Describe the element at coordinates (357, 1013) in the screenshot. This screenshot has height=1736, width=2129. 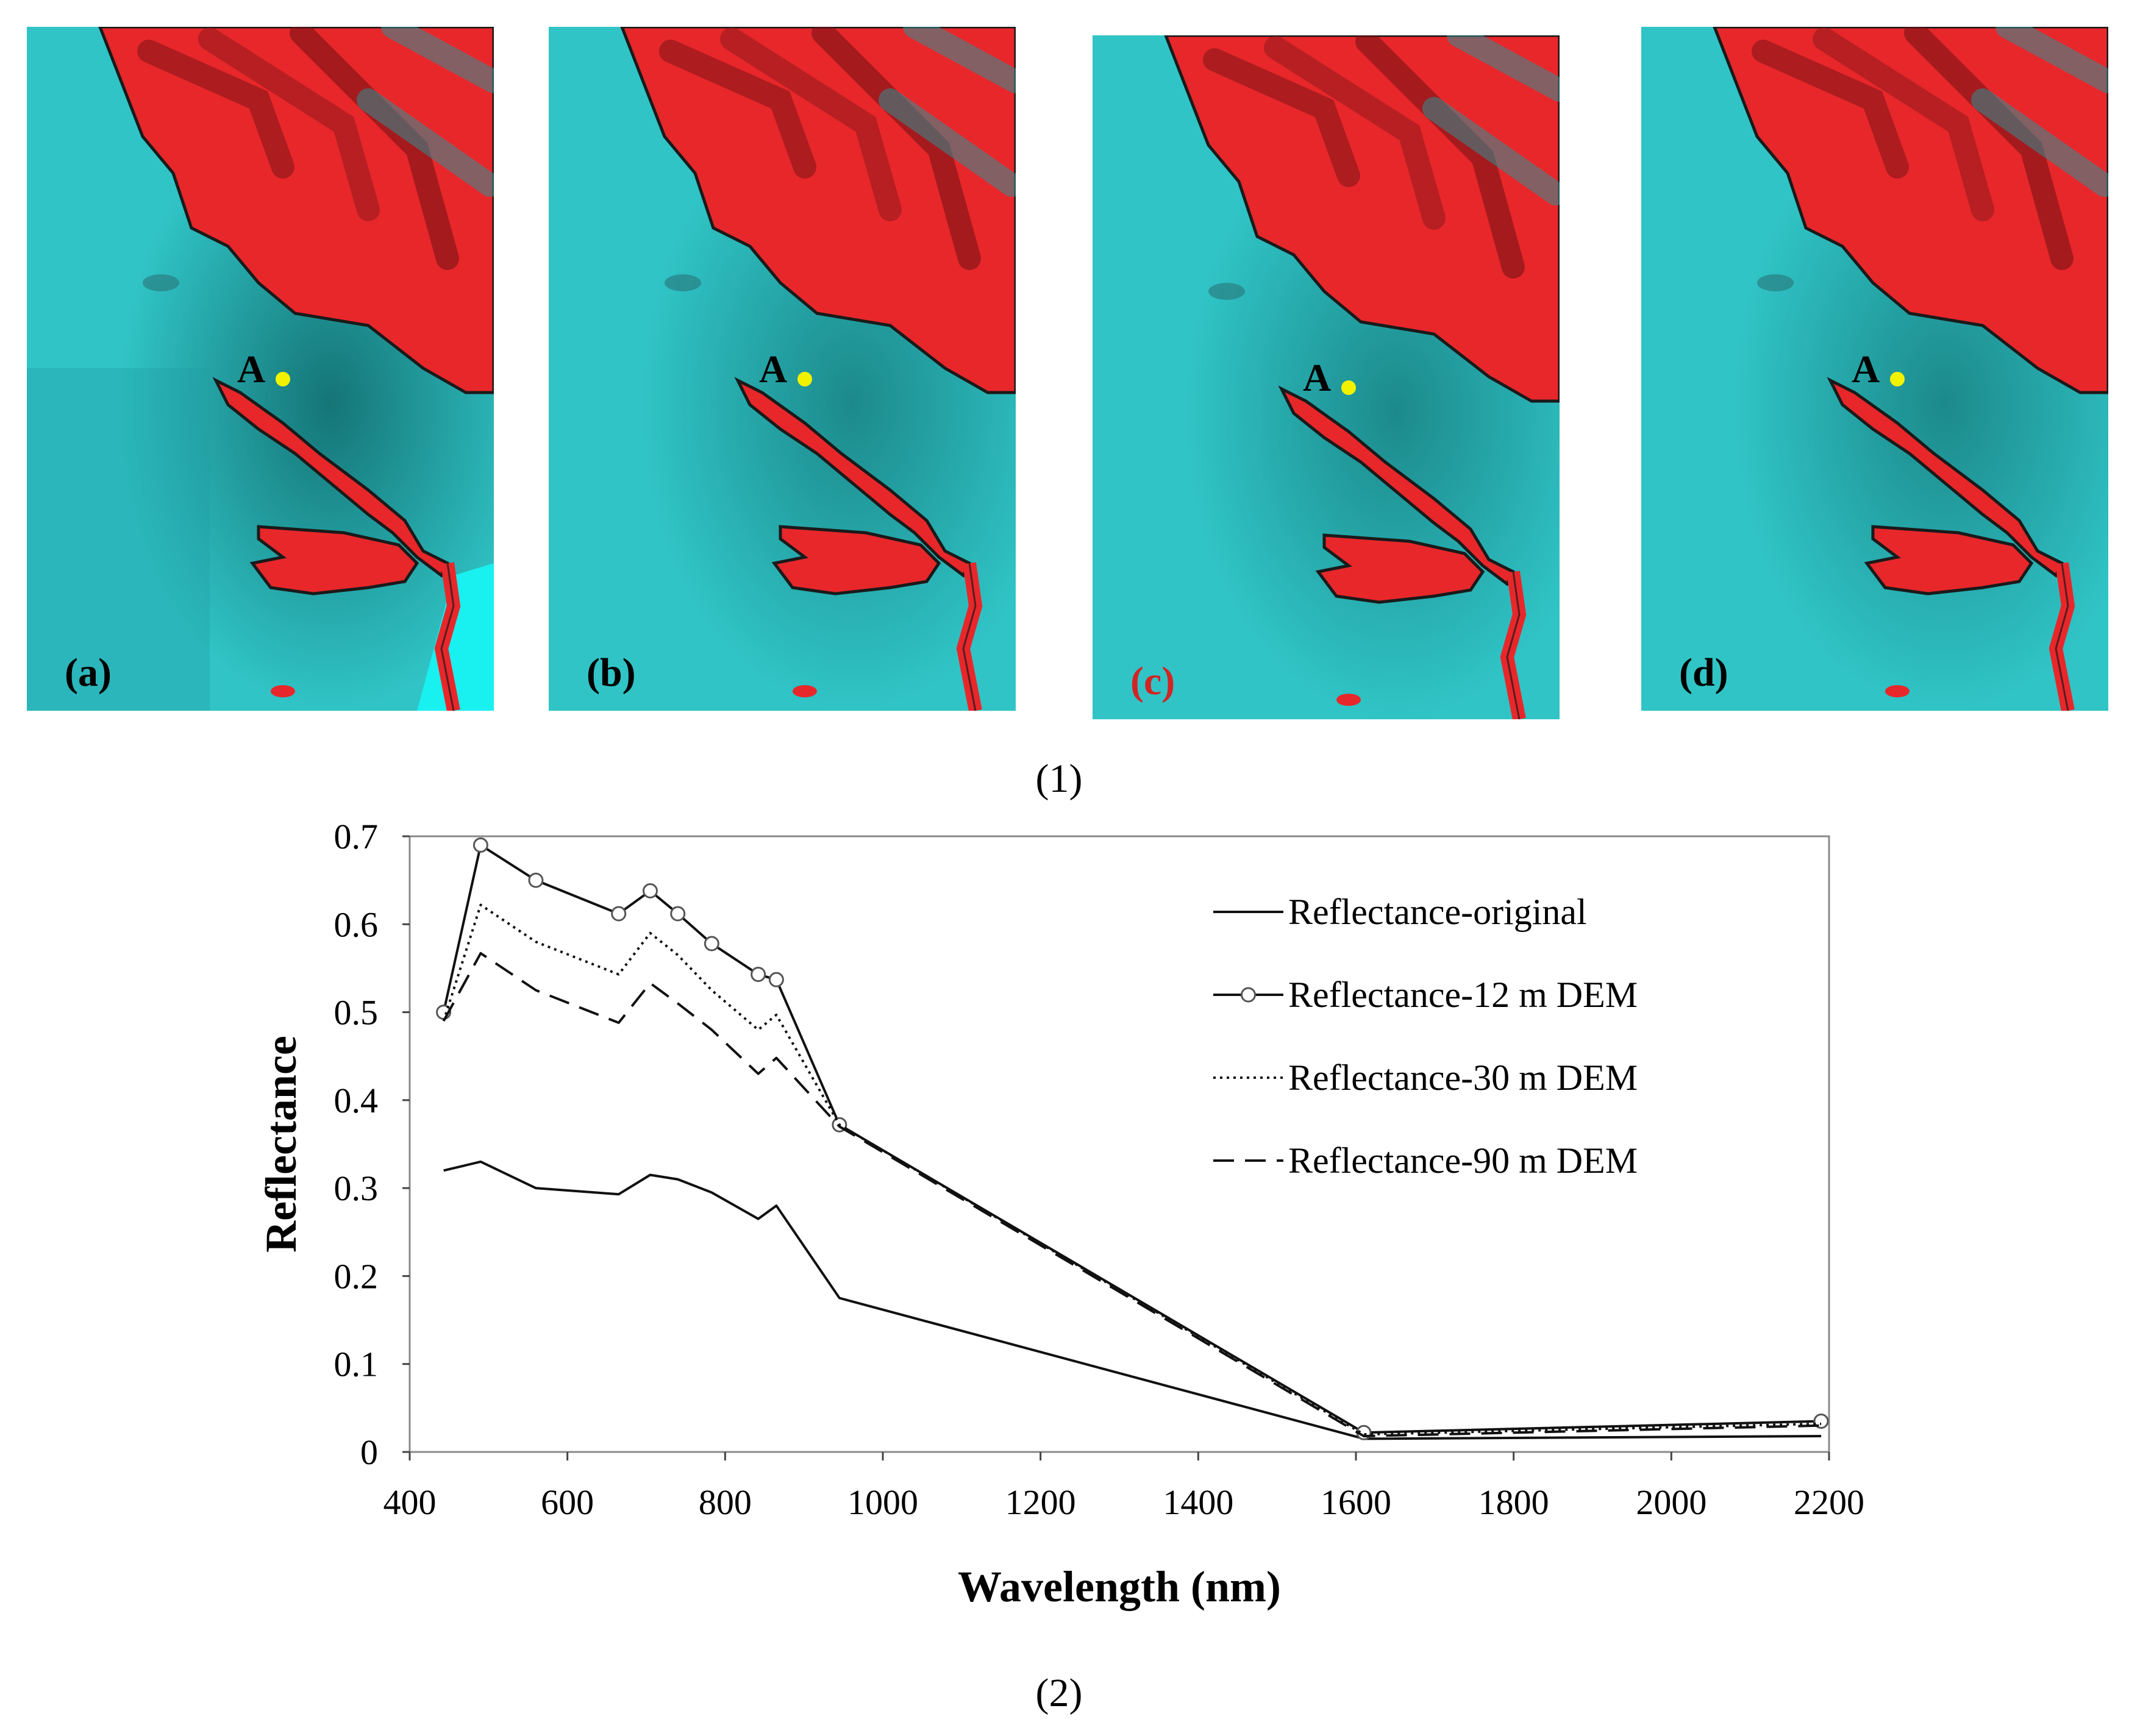
I see `y-tick-label: 0.5` at that location.